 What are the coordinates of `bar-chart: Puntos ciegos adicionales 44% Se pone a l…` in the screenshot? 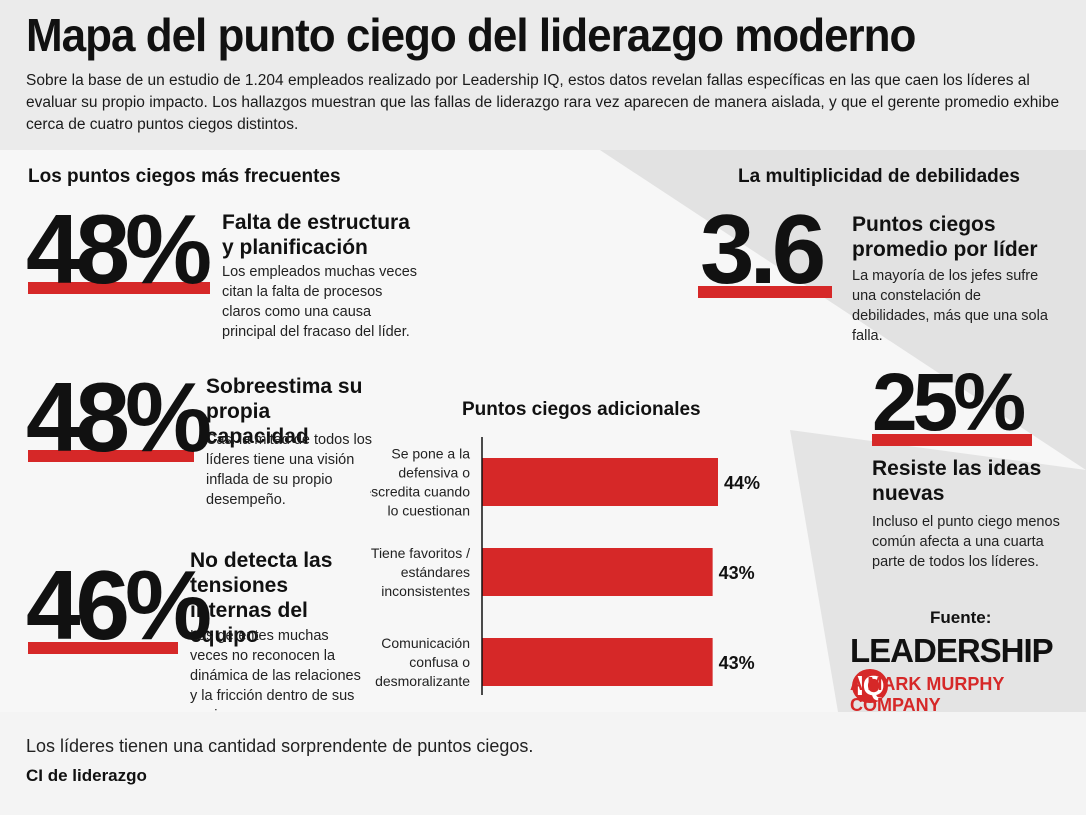 It's located at (580, 545).